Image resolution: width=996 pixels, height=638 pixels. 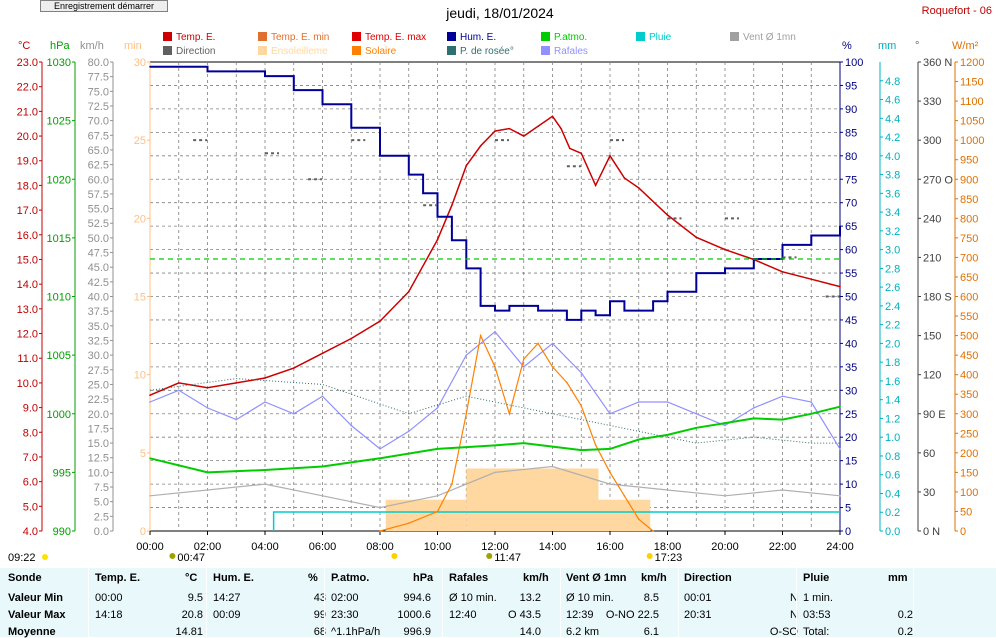 I want to click on humidity-axis-tick-label: 45, so click(x=851, y=321).